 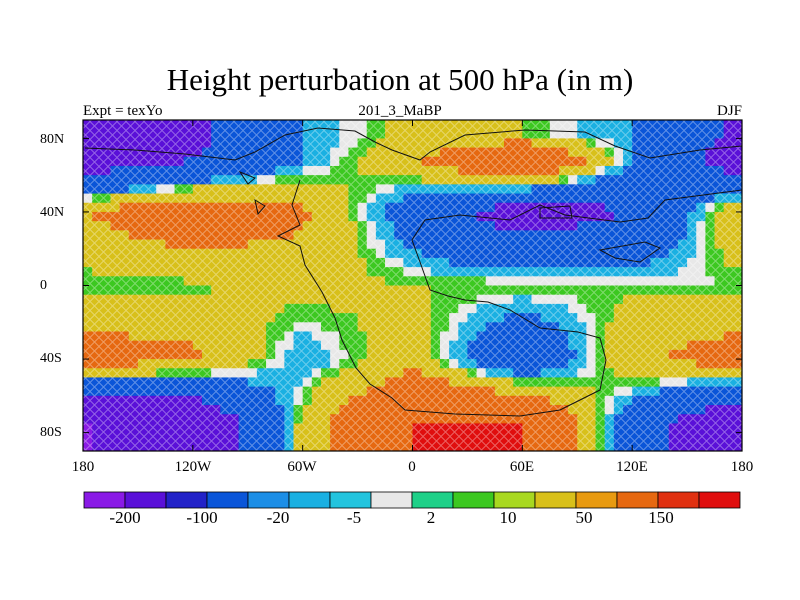 I want to click on colorbar-label: -5, so click(x=354, y=517).